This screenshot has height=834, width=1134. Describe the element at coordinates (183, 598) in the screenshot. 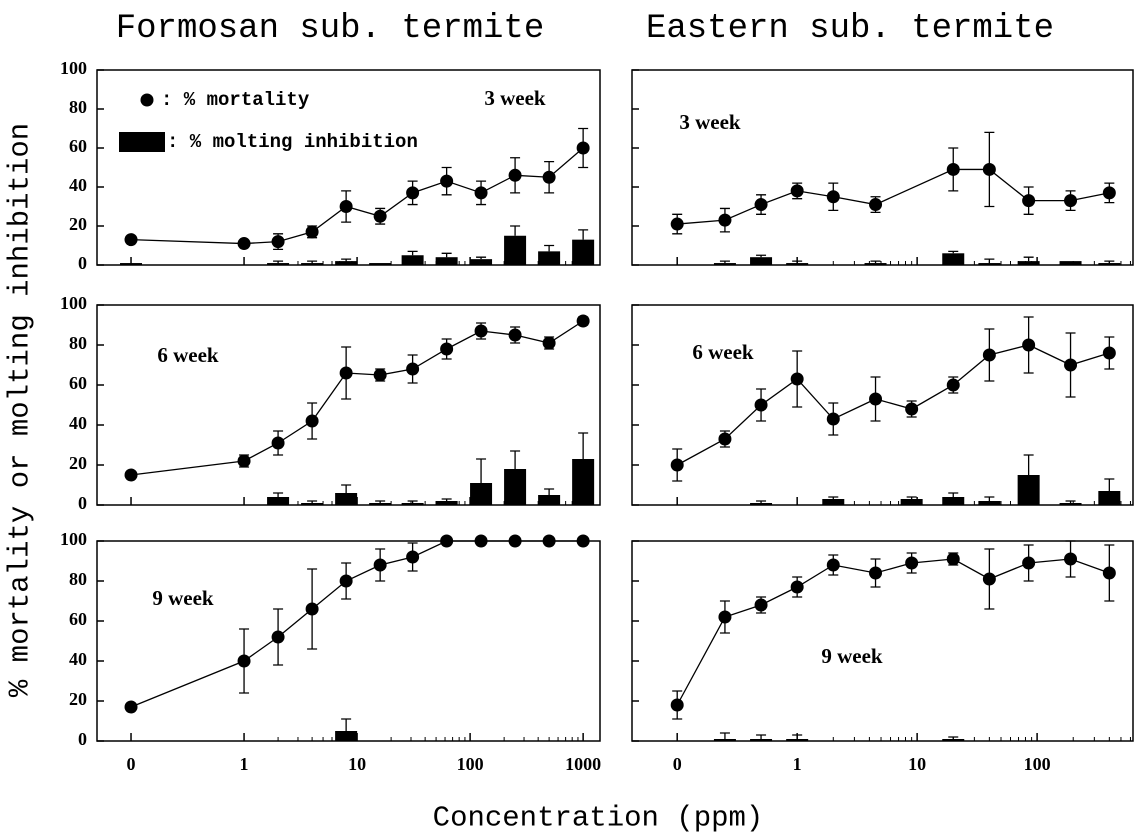

I see `panel-annotation: 9 week` at that location.